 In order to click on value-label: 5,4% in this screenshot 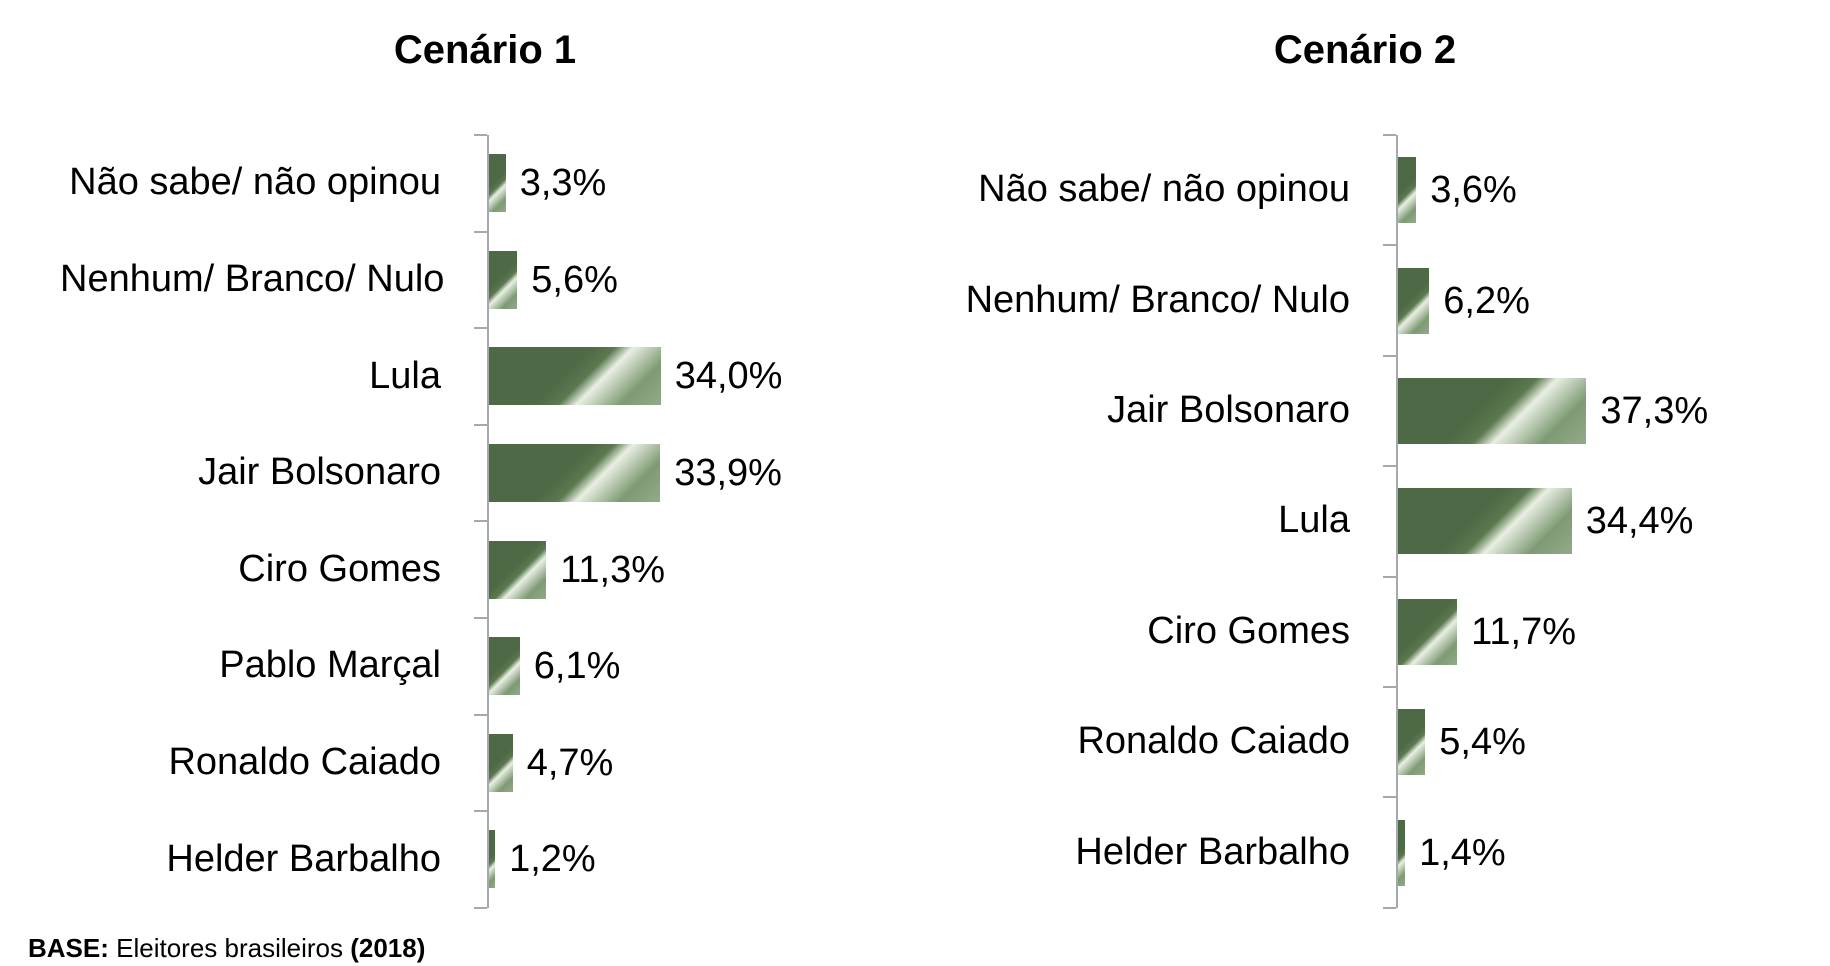, I will do `click(1482, 742)`.